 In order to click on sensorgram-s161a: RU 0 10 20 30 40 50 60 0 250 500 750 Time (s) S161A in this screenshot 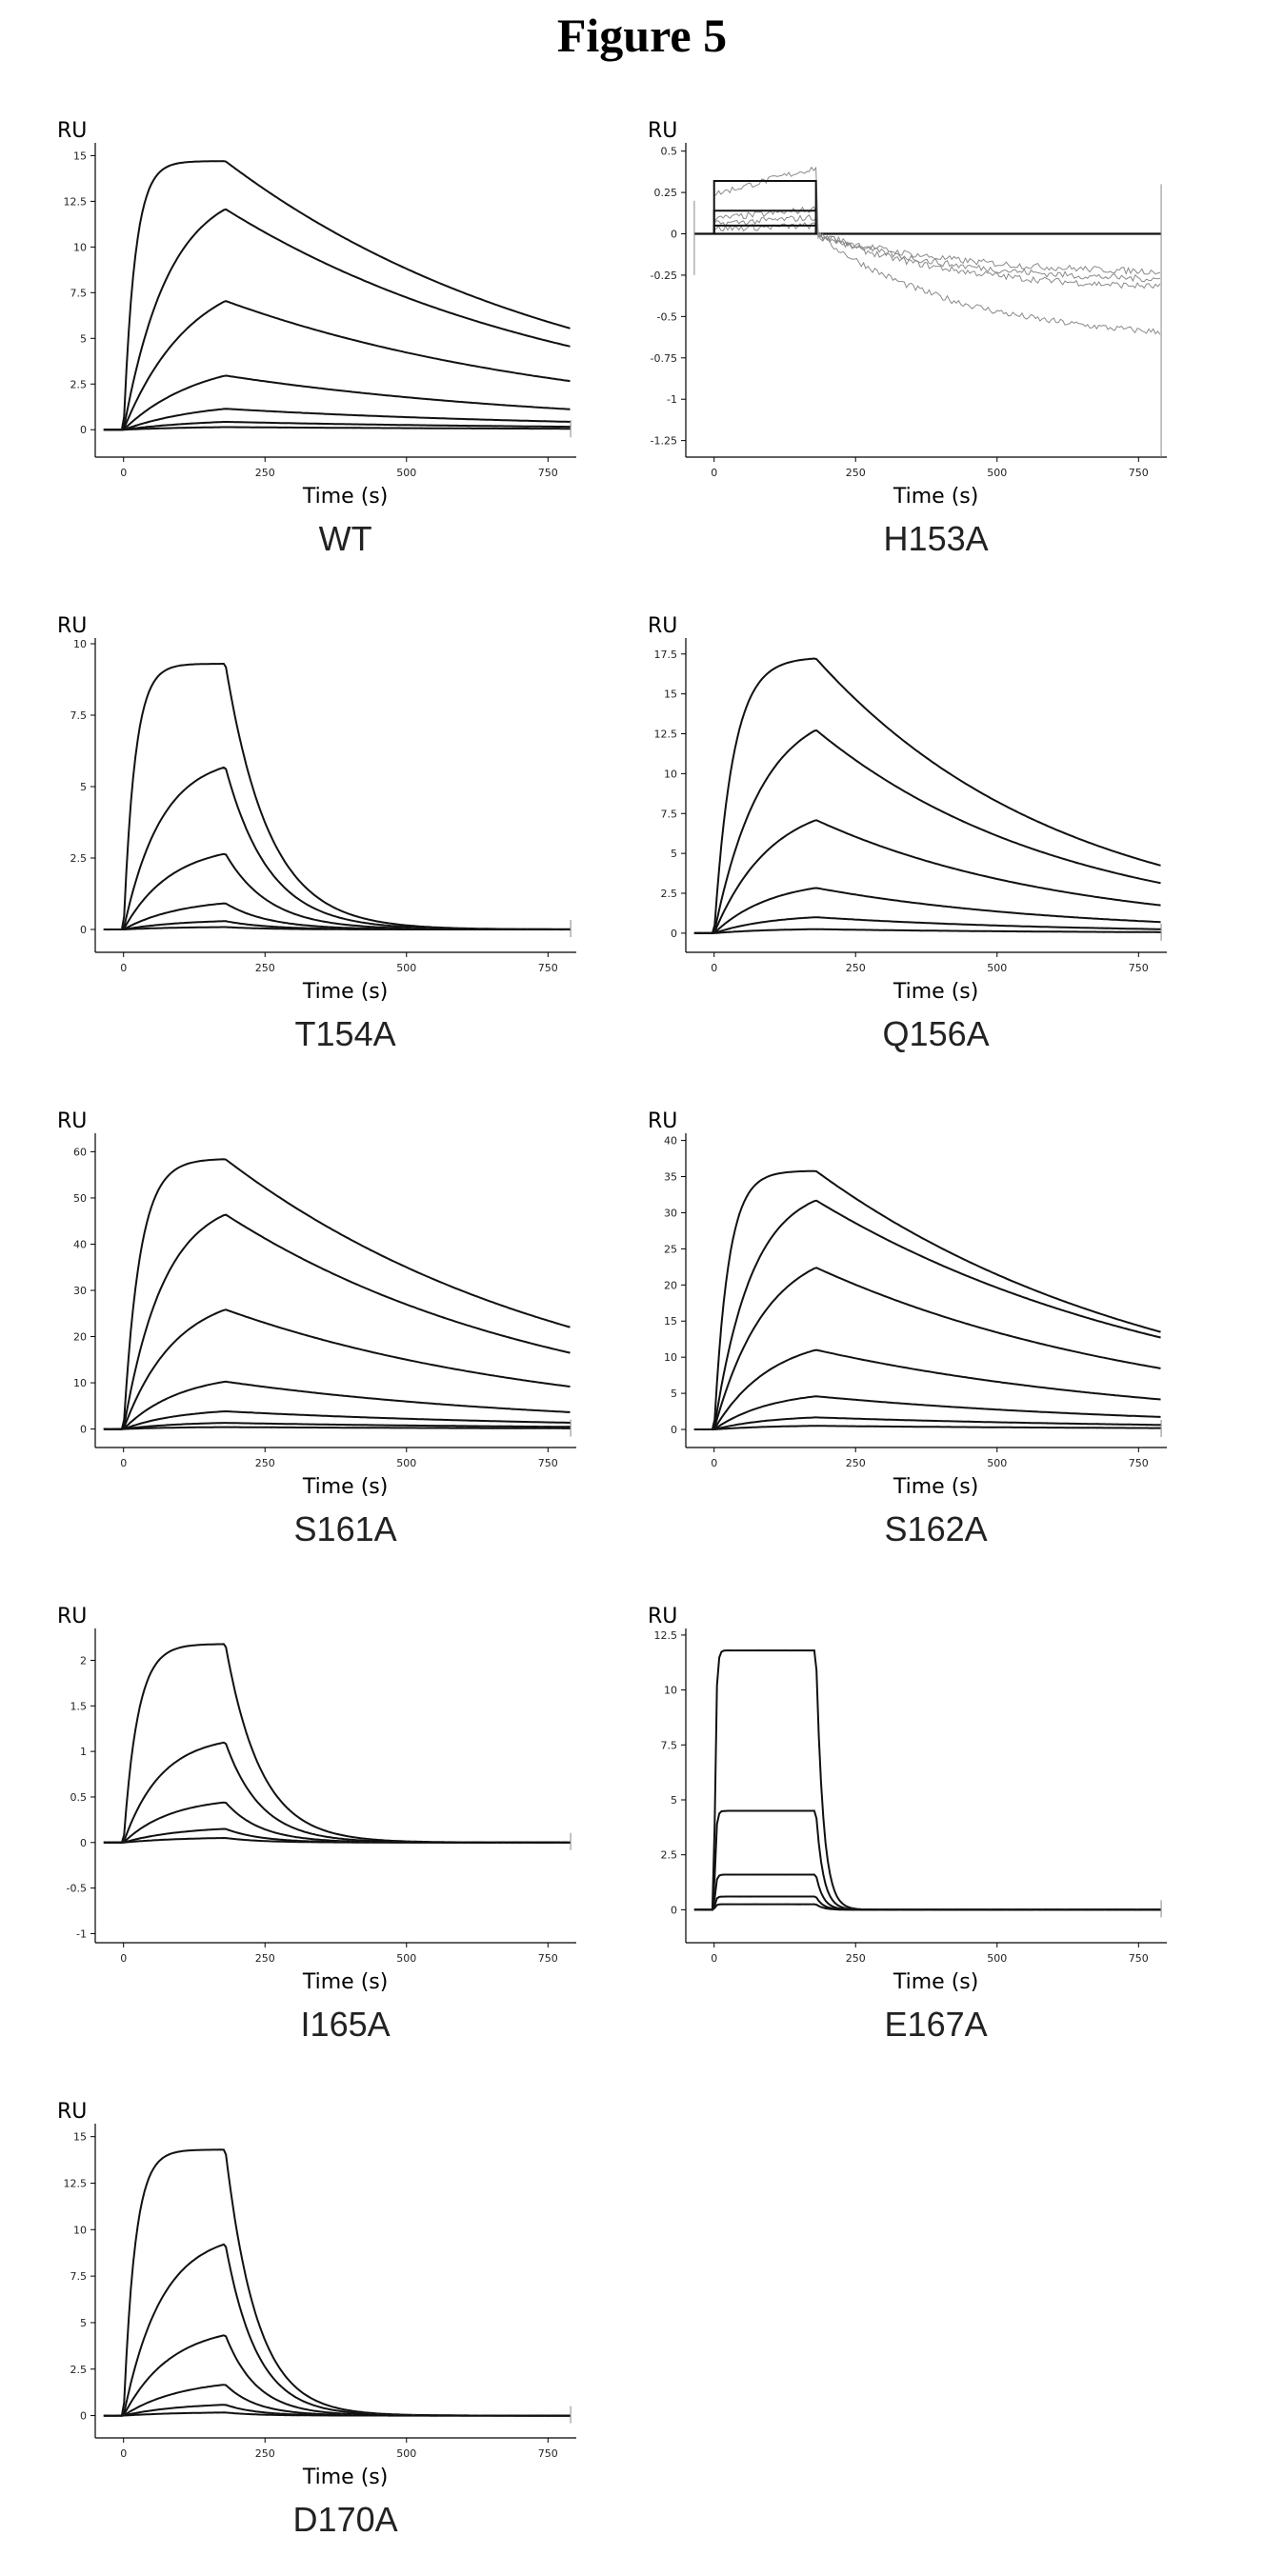, I will do `click(316, 1328)`.